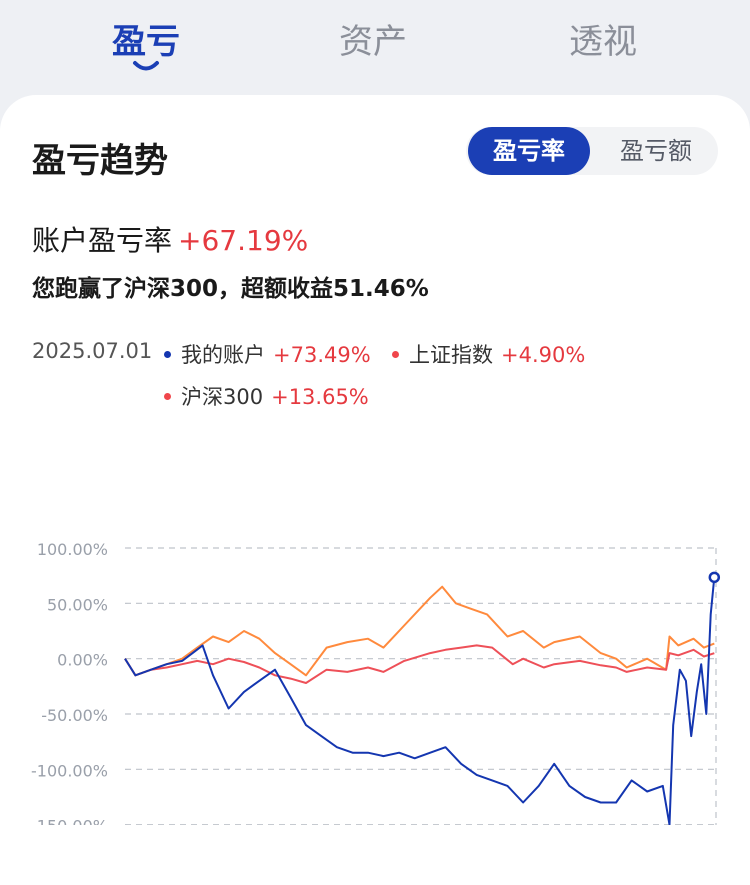 This screenshot has height=885, width=750. Describe the element at coordinates (230, 289) in the screenshot. I see `excess-return-text: 您跑赢了沪深300，超额收益51.46%` at that location.